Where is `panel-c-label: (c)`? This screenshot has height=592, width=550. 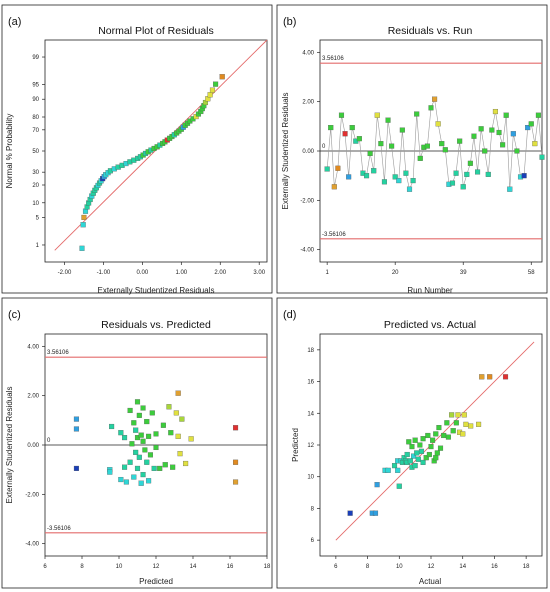
panel-c-label: (c) is located at coordinates (14, 315).